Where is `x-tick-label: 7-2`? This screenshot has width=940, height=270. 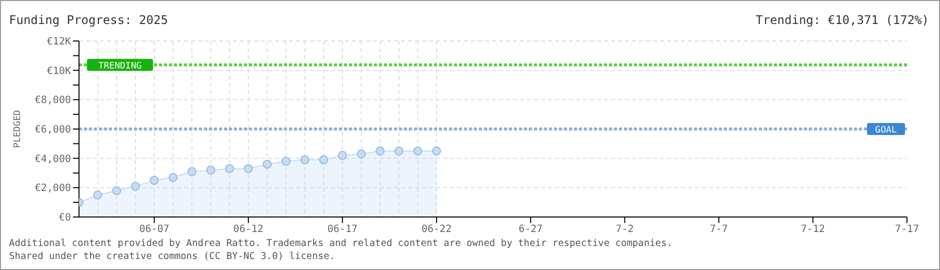 x-tick-label: 7-2 is located at coordinates (625, 230).